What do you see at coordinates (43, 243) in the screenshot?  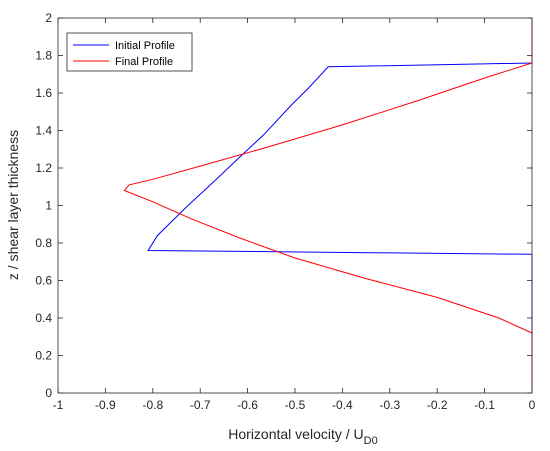 I see `y-tick-label: 0.8` at bounding box center [43, 243].